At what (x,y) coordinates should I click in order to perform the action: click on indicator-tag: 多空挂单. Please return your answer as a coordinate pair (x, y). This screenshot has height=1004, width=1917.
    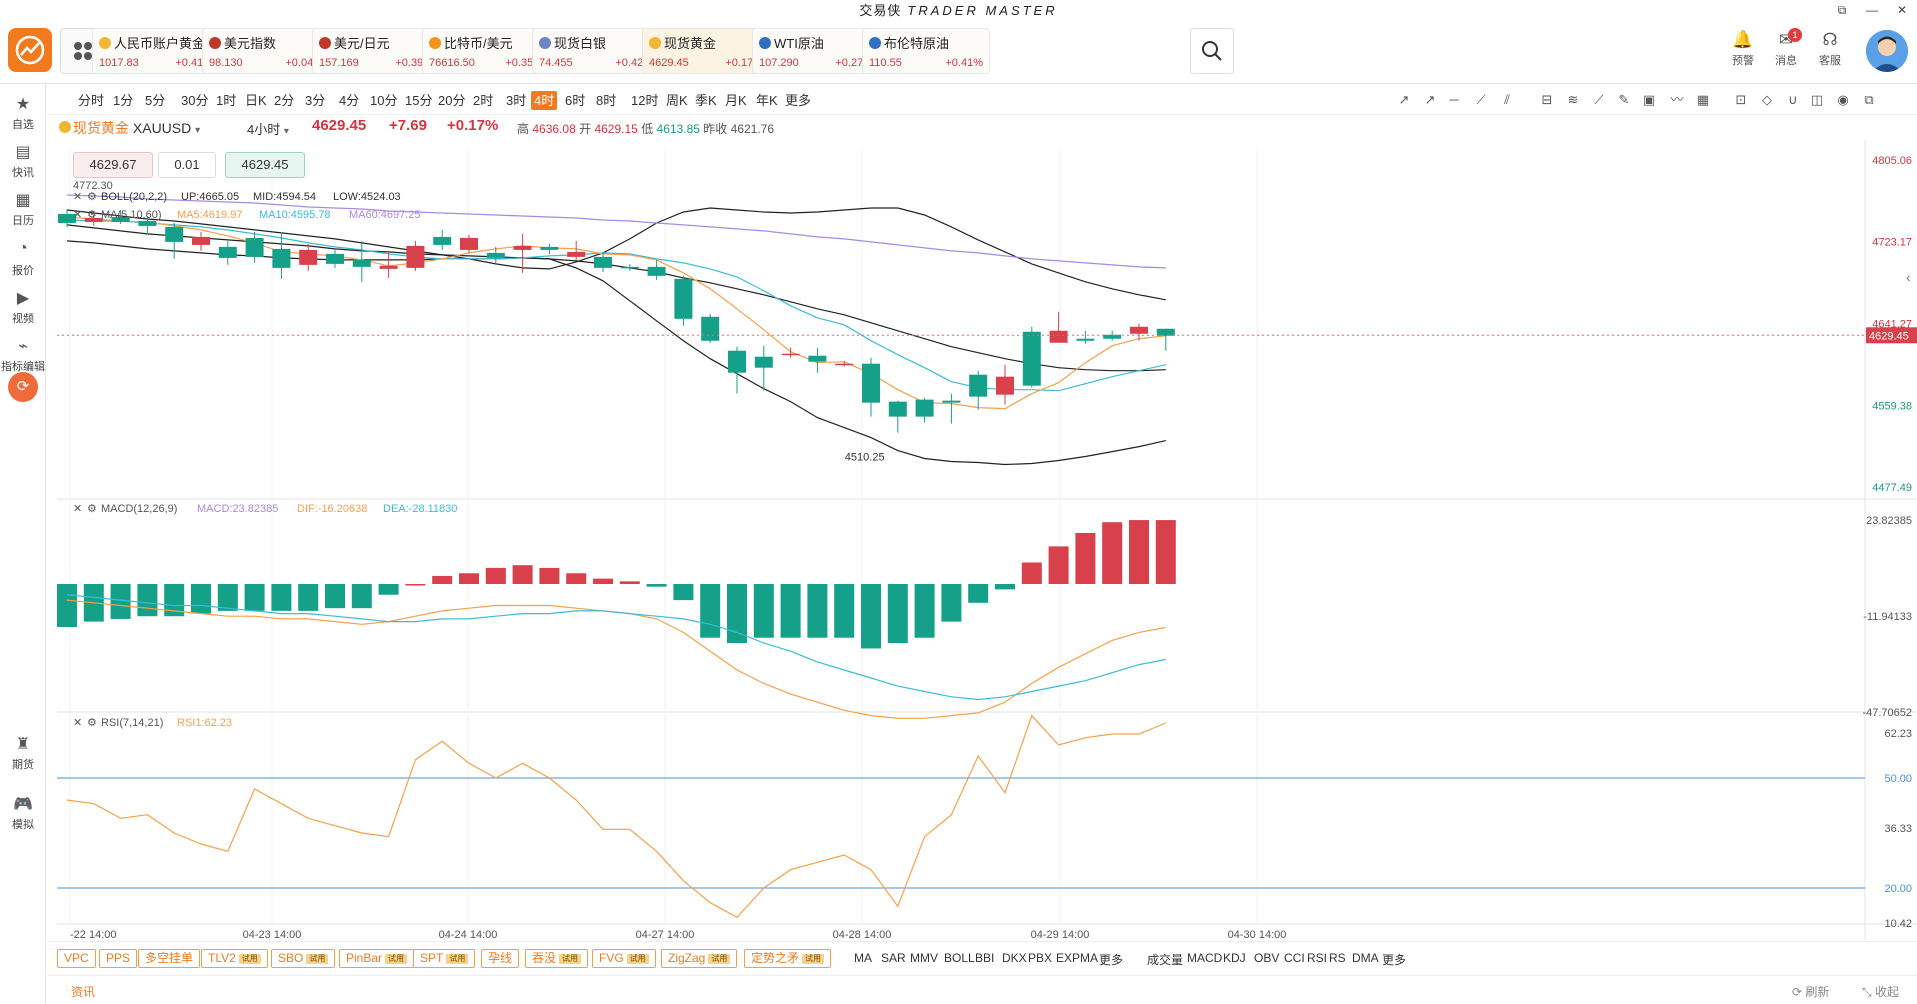
    Looking at the image, I should click on (169, 958).